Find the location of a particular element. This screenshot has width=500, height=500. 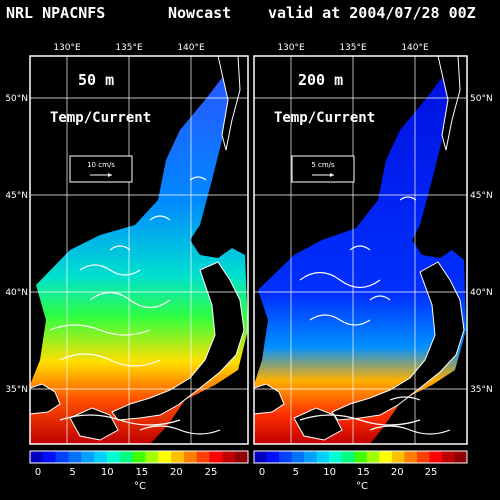

valid-time: valid at 2004/07/28 00Z is located at coordinates (372, 13).